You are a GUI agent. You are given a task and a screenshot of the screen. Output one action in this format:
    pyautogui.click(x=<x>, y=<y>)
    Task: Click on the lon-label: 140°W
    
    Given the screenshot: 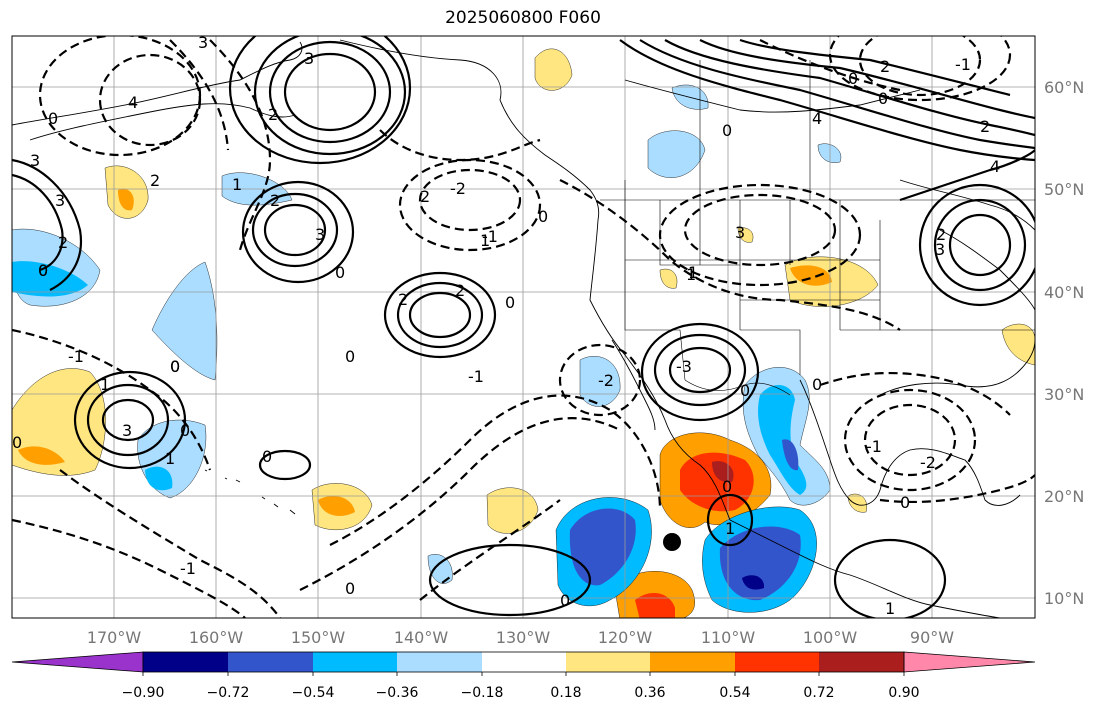 What is the action you would take?
    pyautogui.click(x=421, y=637)
    